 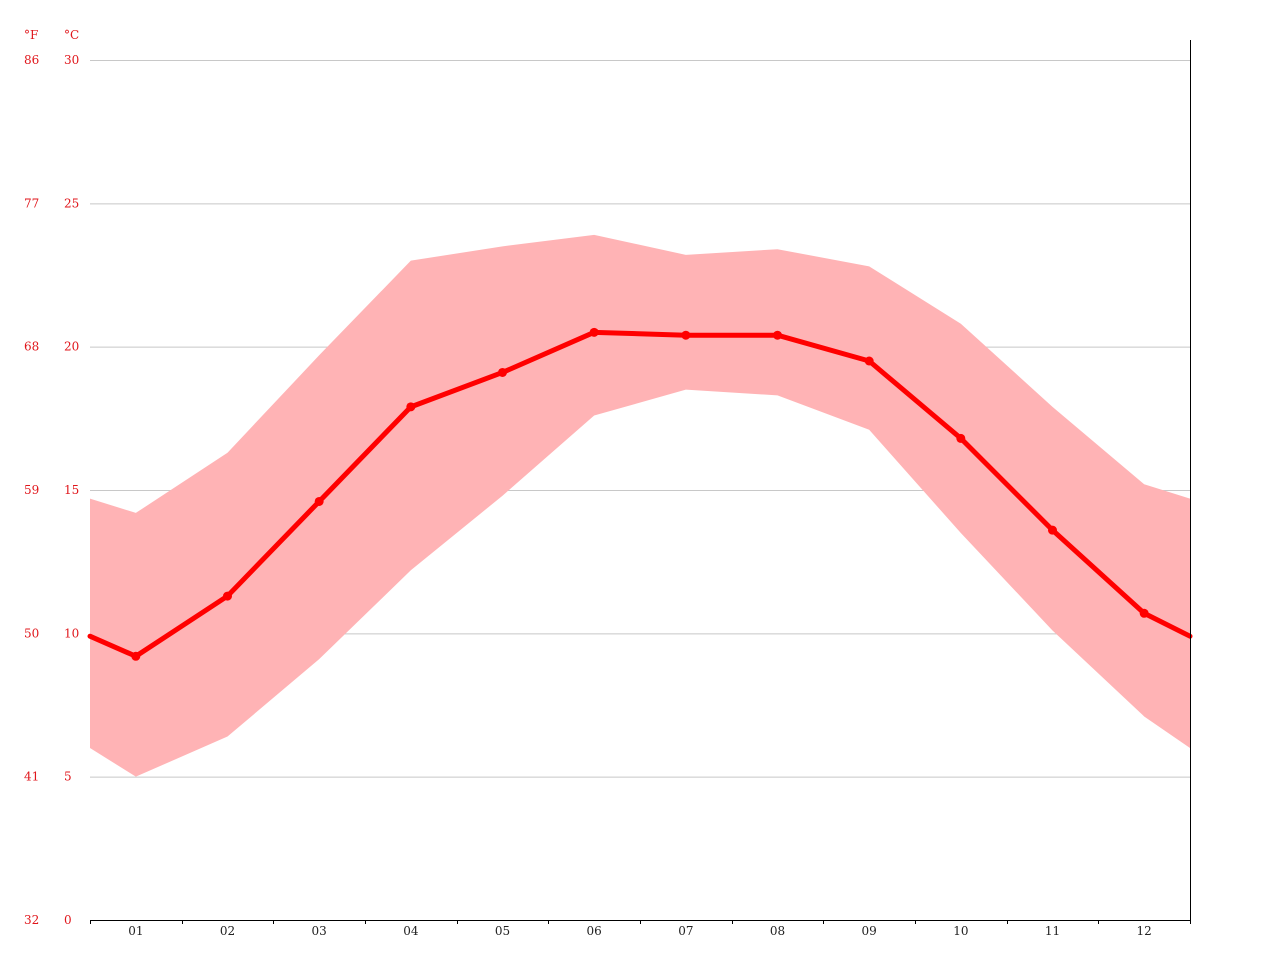 I want to click on x-tick-label: 05, so click(x=502, y=931).